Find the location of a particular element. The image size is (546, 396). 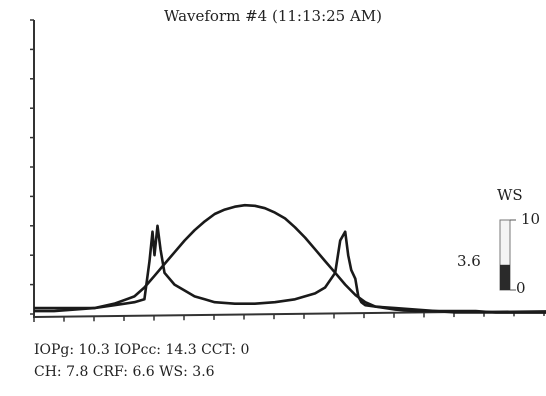

chart-title: Waveform #4 (11:13:25 AM) is located at coordinates (273, 16).